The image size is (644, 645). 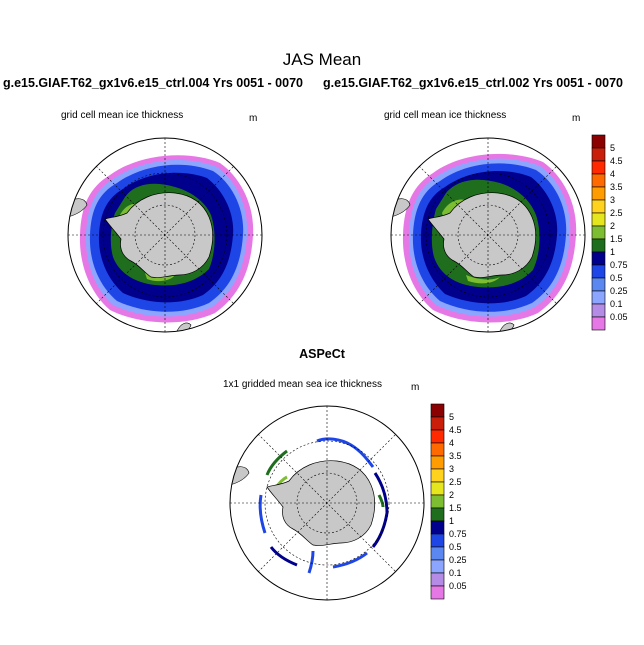 What do you see at coordinates (458, 534) in the screenshot?
I see `colorbar-bottom-tick-label: 0.75` at bounding box center [458, 534].